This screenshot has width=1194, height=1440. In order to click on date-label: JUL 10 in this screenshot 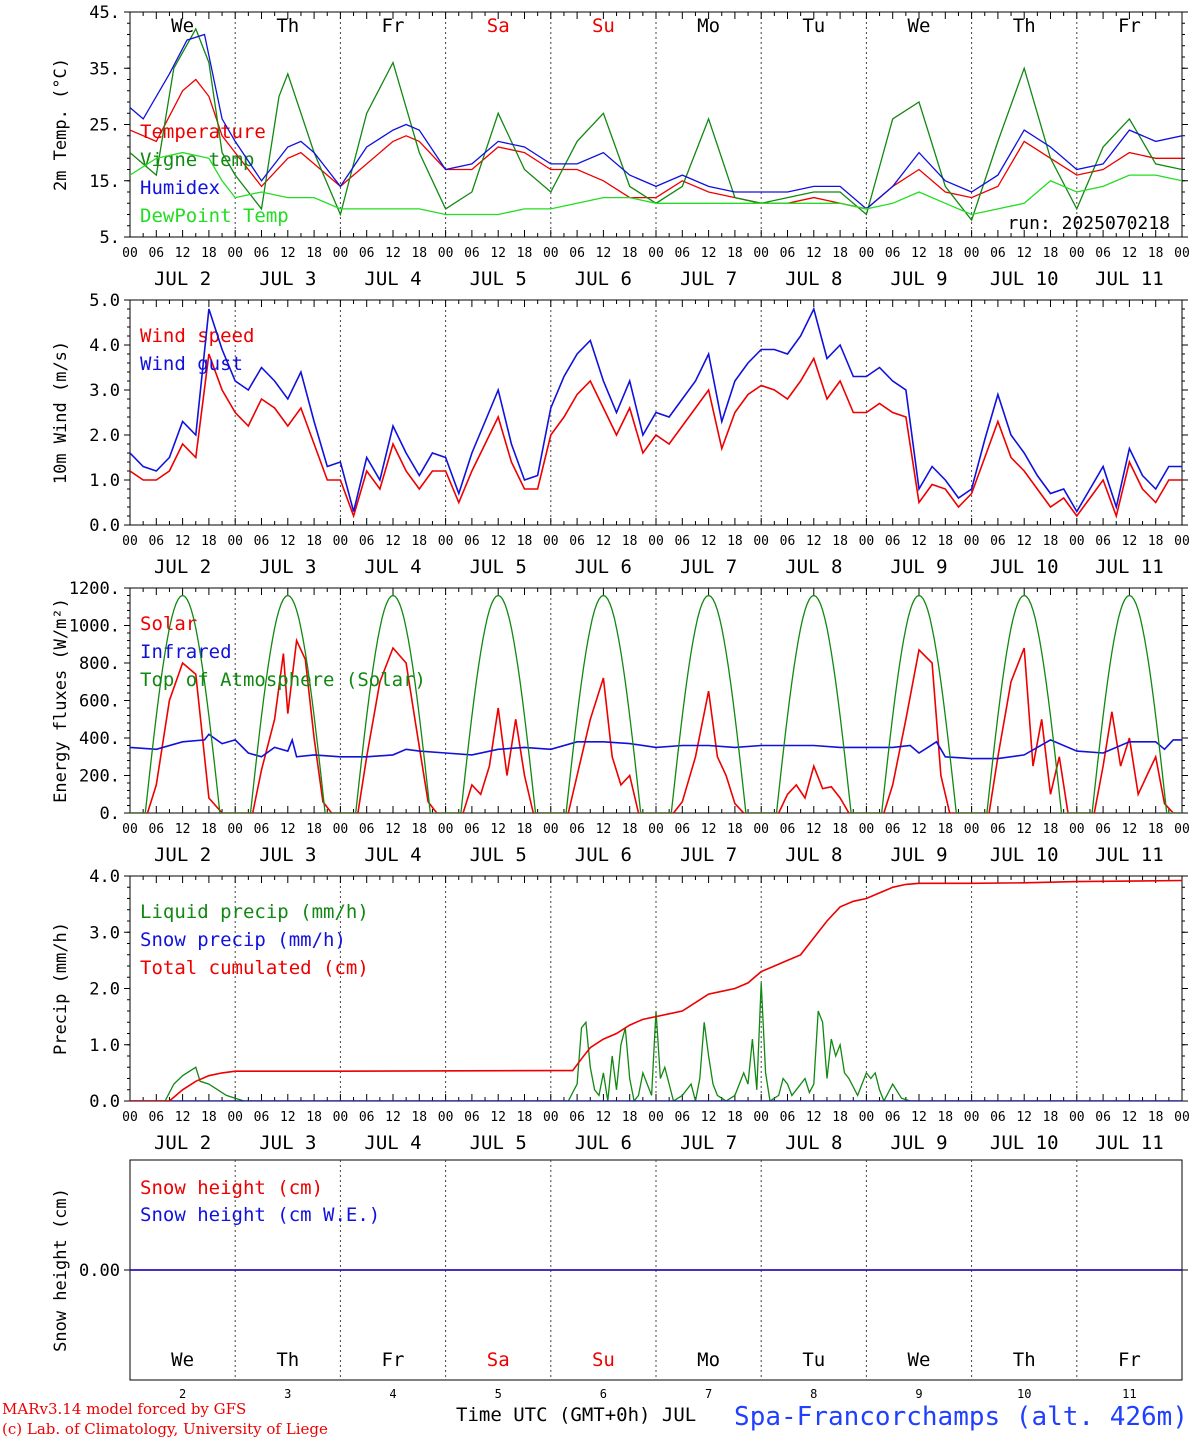, I will do `click(1024, 567)`.